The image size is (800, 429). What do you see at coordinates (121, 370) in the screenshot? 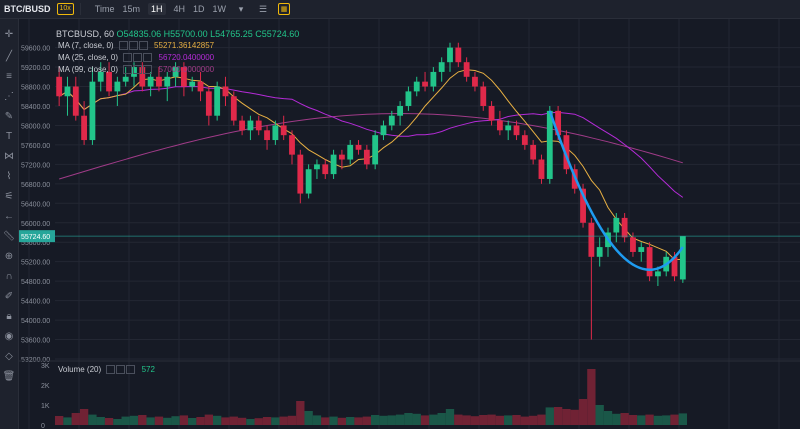
I see `volume-controls` at bounding box center [121, 370].